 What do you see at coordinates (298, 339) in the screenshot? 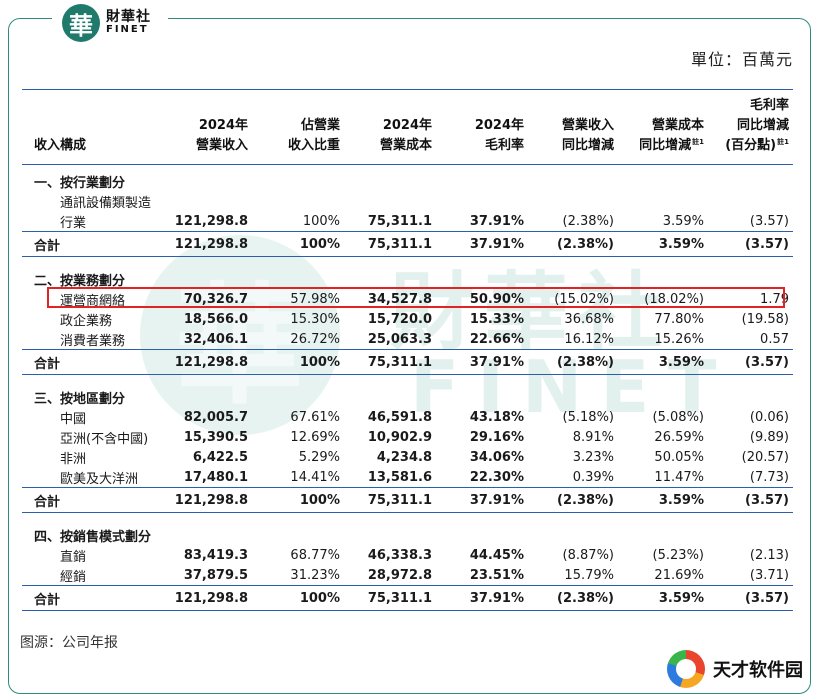
I see `table-cell: 26.72%` at bounding box center [298, 339].